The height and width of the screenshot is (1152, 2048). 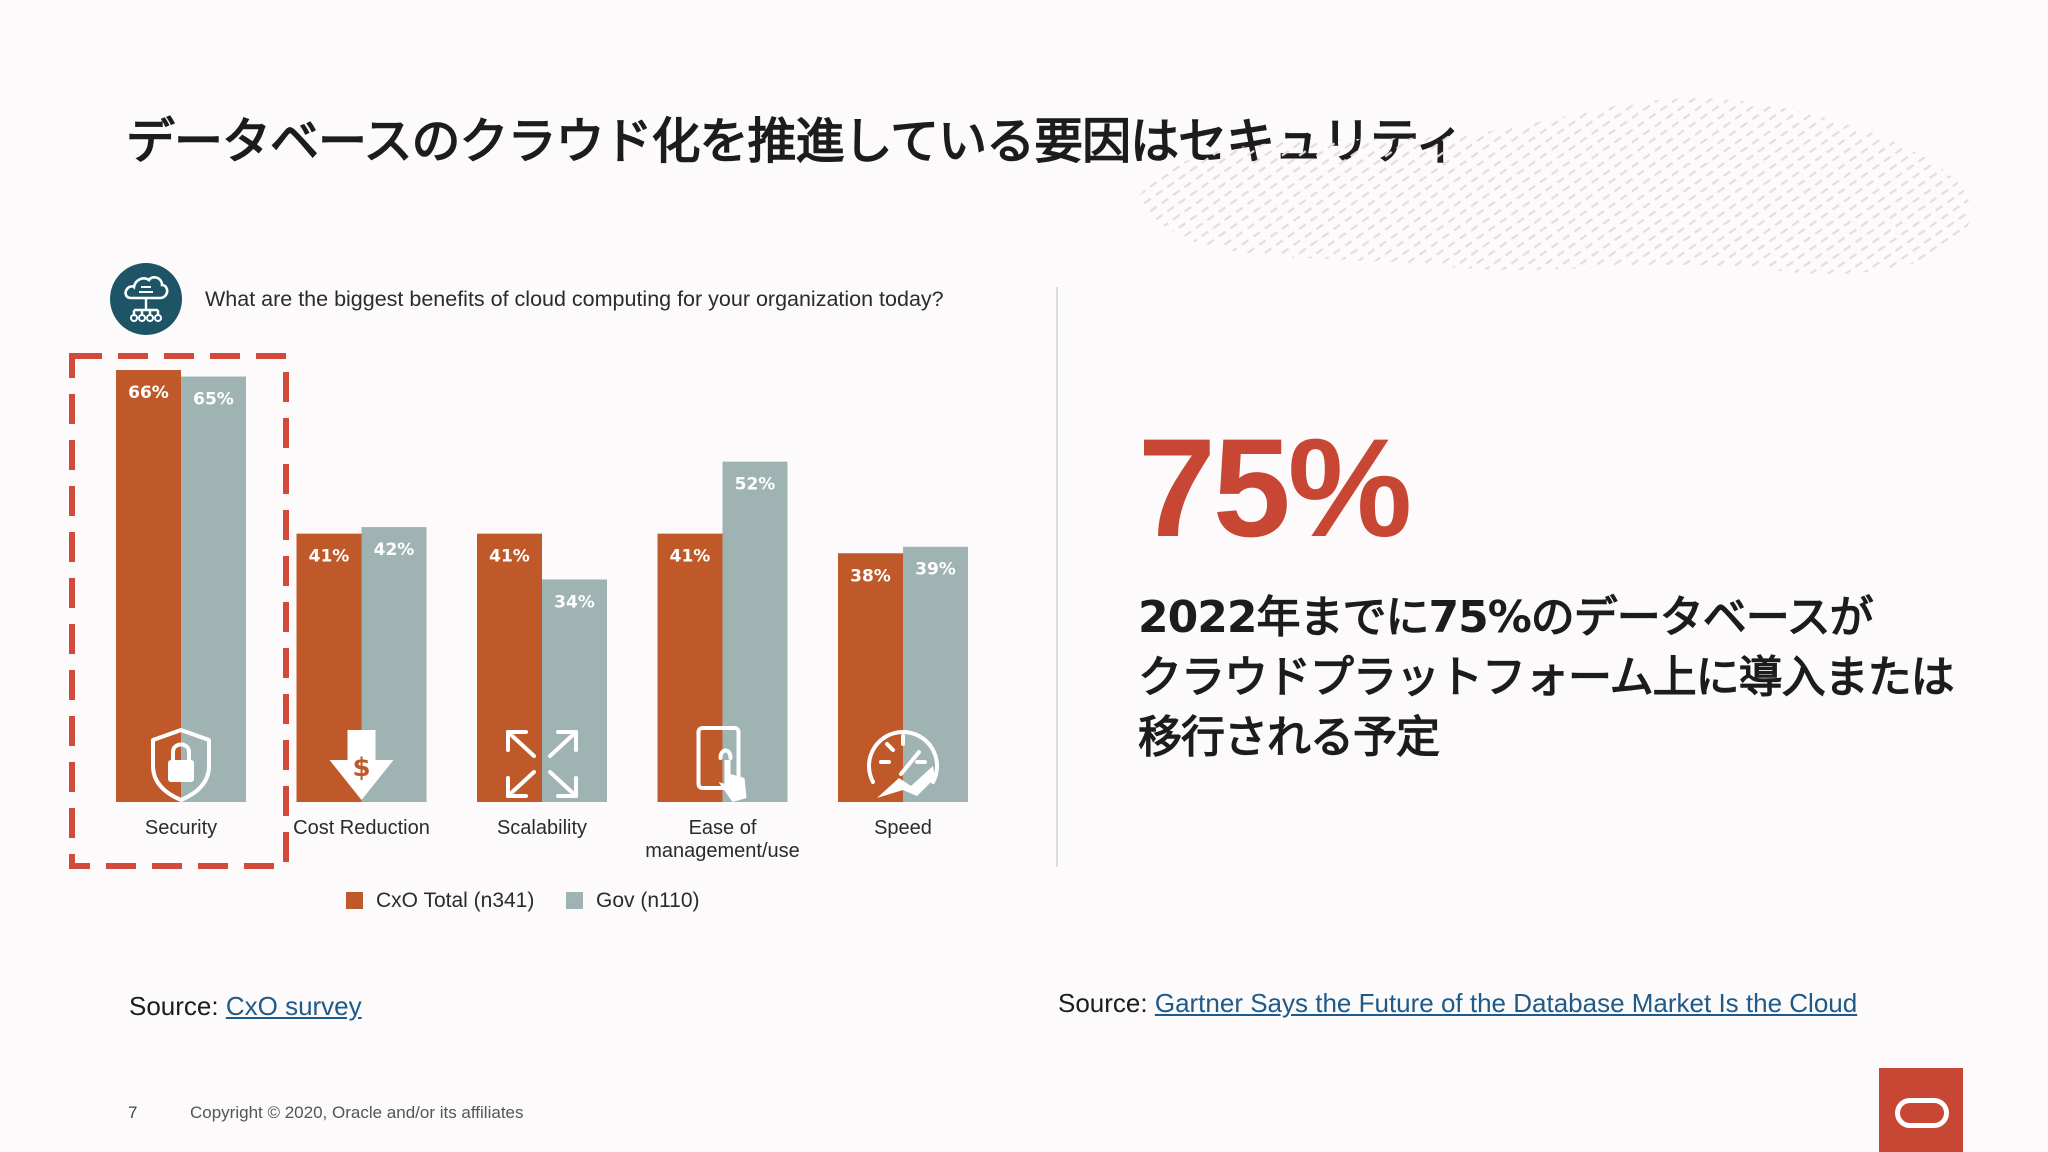 What do you see at coordinates (723, 828) in the screenshot?
I see `category-label: Ease of` at bounding box center [723, 828].